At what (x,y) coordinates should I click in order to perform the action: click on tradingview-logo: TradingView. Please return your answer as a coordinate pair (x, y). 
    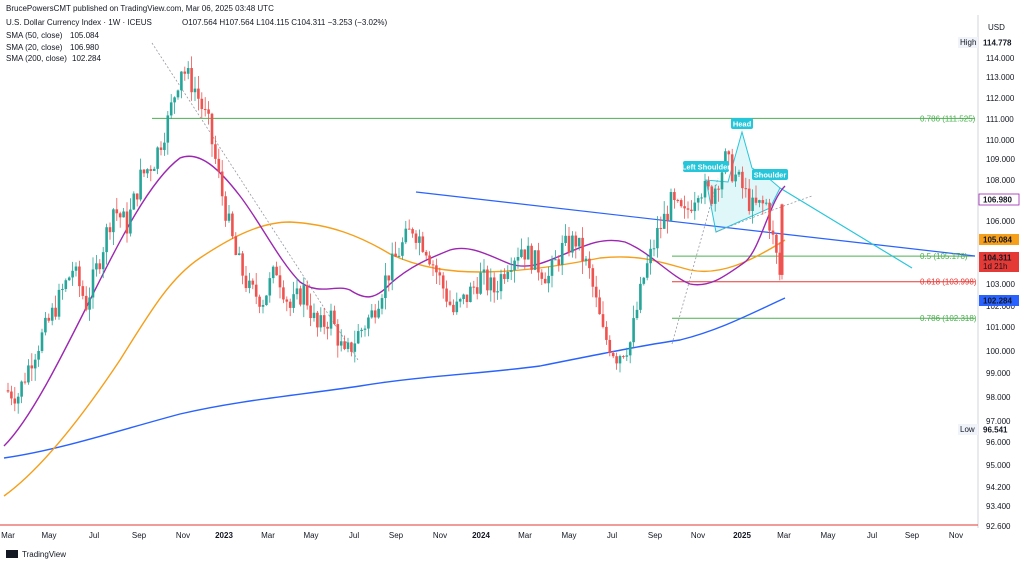
    Looking at the image, I should click on (36, 554).